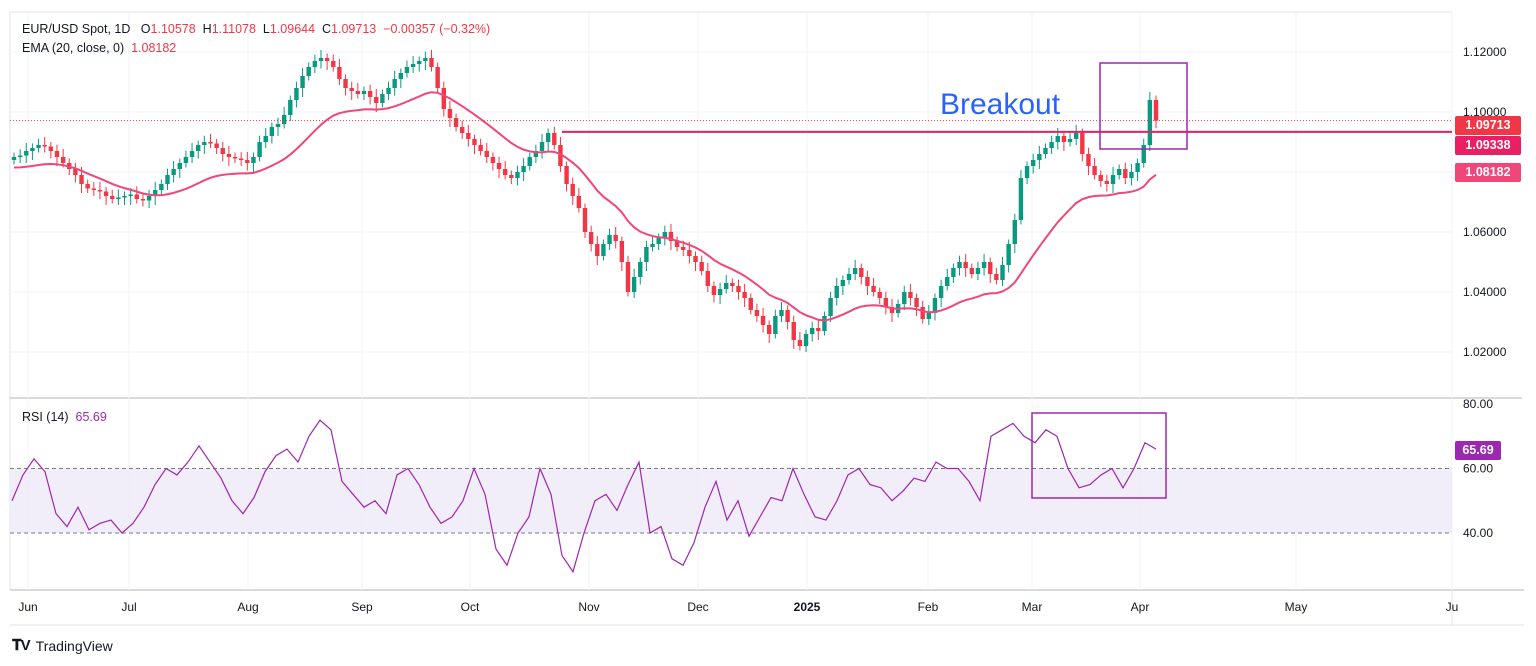 This screenshot has width=1536, height=666. What do you see at coordinates (807, 607) in the screenshot?
I see `time-tick-label: 2025` at bounding box center [807, 607].